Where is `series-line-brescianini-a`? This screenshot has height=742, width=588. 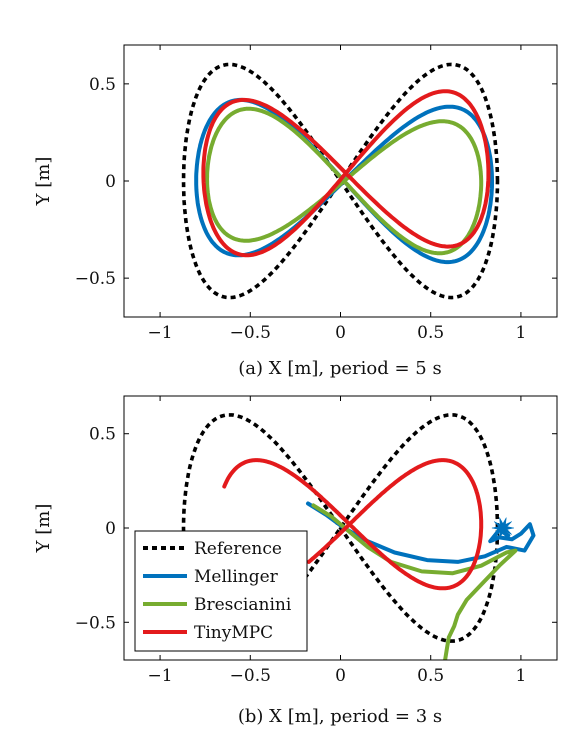
series-line-brescianini-a is located at coordinates (344, 181).